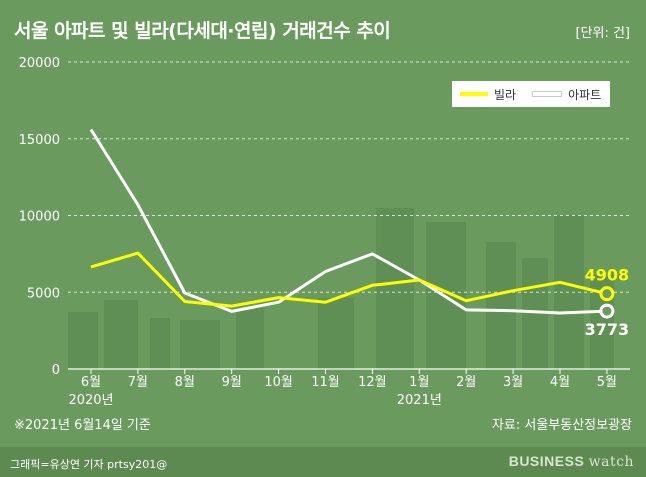 This screenshot has height=477, width=646. I want to click on credit-label: 그래픽=유상연 기자 prtsy201@, so click(89, 464).